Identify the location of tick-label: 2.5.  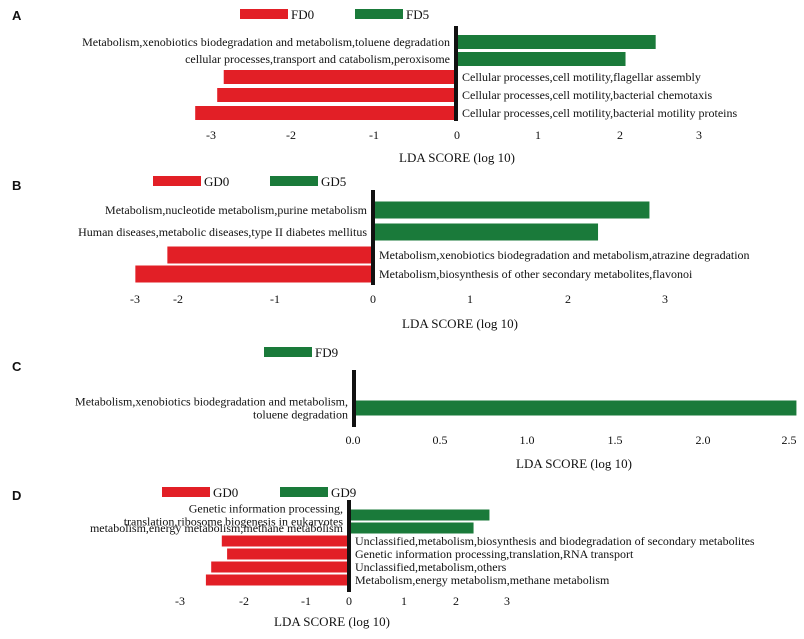
(789, 440).